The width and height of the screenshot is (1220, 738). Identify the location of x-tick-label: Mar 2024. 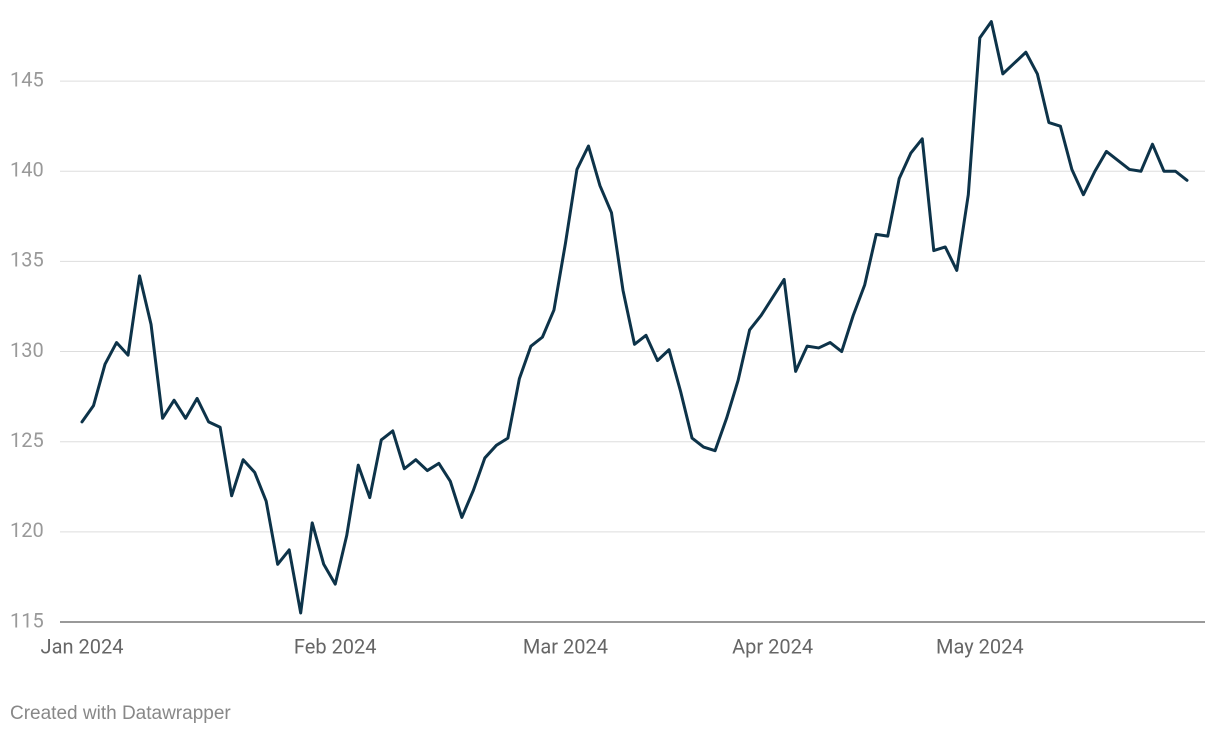
(565, 646).